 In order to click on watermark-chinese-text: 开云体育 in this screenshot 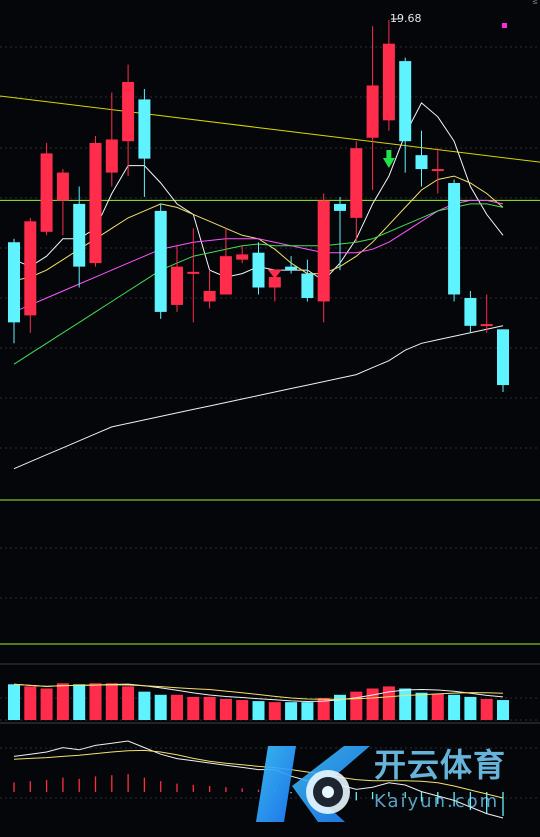, I will do `click(440, 765)`.